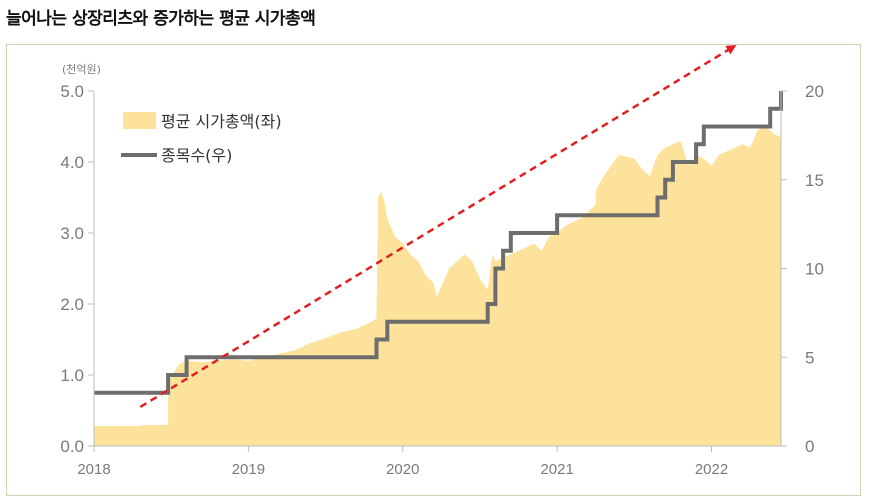 The height and width of the screenshot is (501, 869). What do you see at coordinates (161, 19) in the screenshot?
I see `chart-title: 늘어나는 상장리츠와 증가하는 평균 시가총액` at bounding box center [161, 19].